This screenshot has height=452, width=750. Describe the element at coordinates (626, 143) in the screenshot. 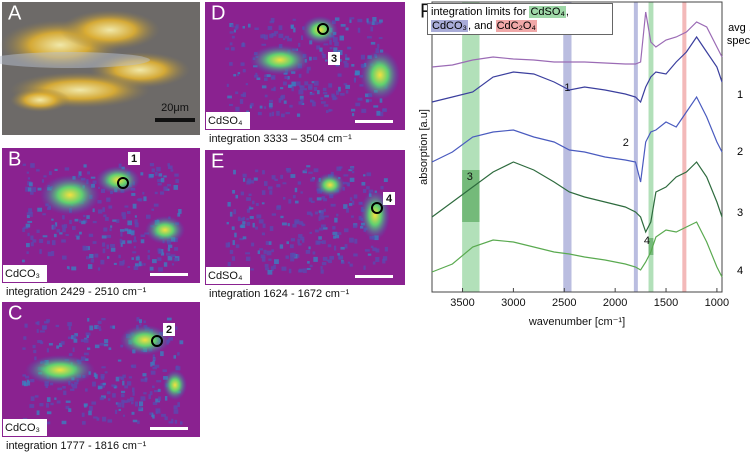

I see `band-label: 2` at that location.